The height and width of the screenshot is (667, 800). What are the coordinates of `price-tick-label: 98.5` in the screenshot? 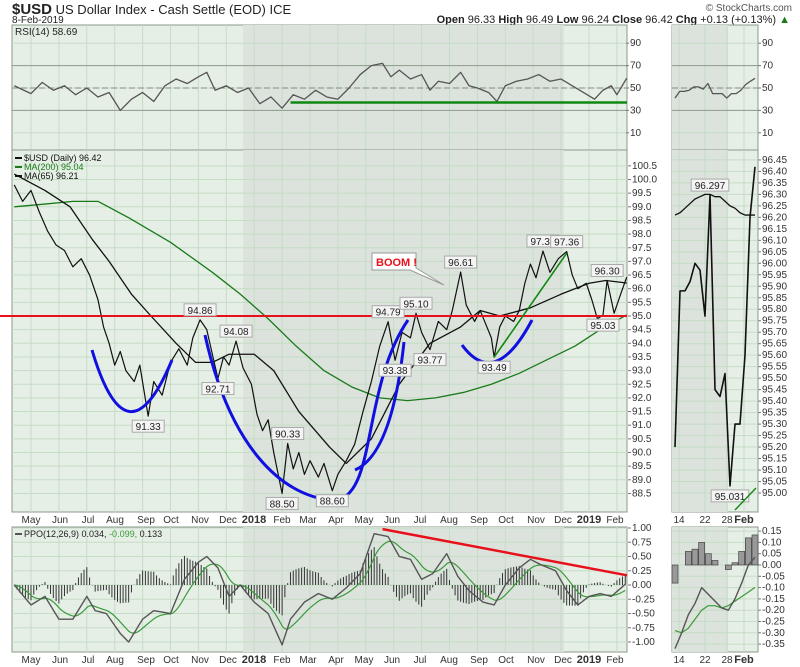 It's located at (642, 220).